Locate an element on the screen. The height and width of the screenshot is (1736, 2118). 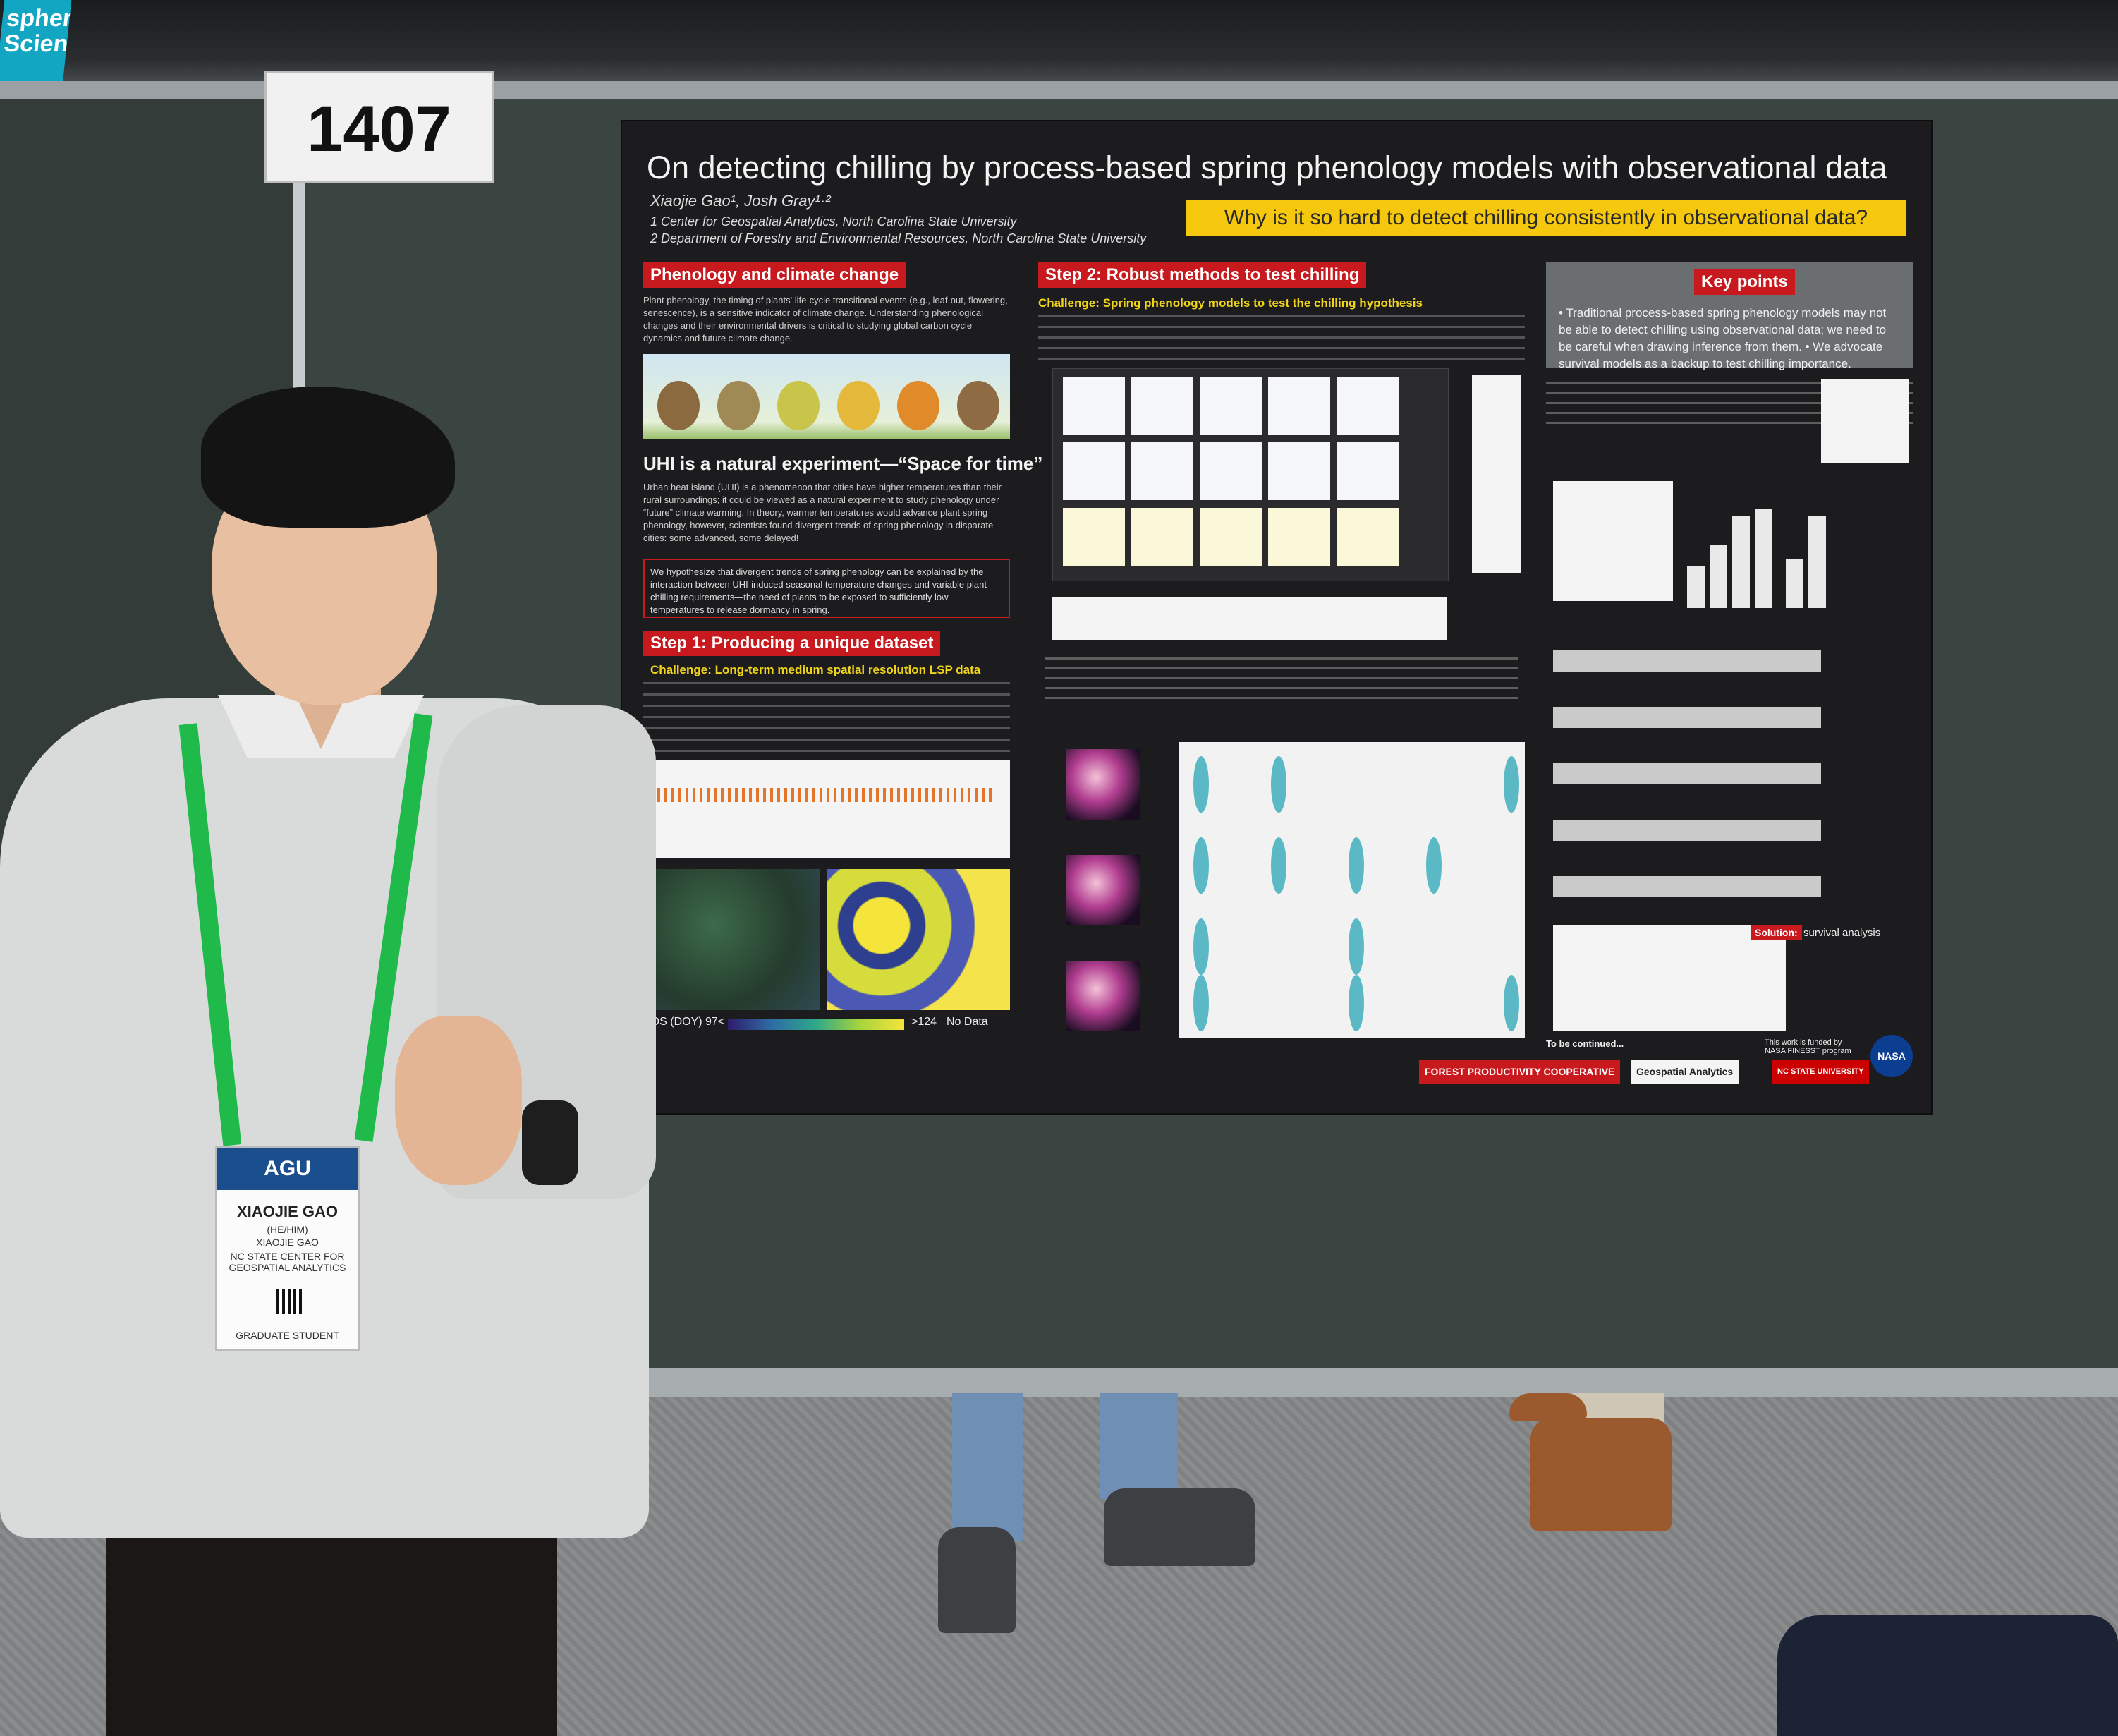
hall-banner: spheric Sciences is located at coordinates (36, 42).